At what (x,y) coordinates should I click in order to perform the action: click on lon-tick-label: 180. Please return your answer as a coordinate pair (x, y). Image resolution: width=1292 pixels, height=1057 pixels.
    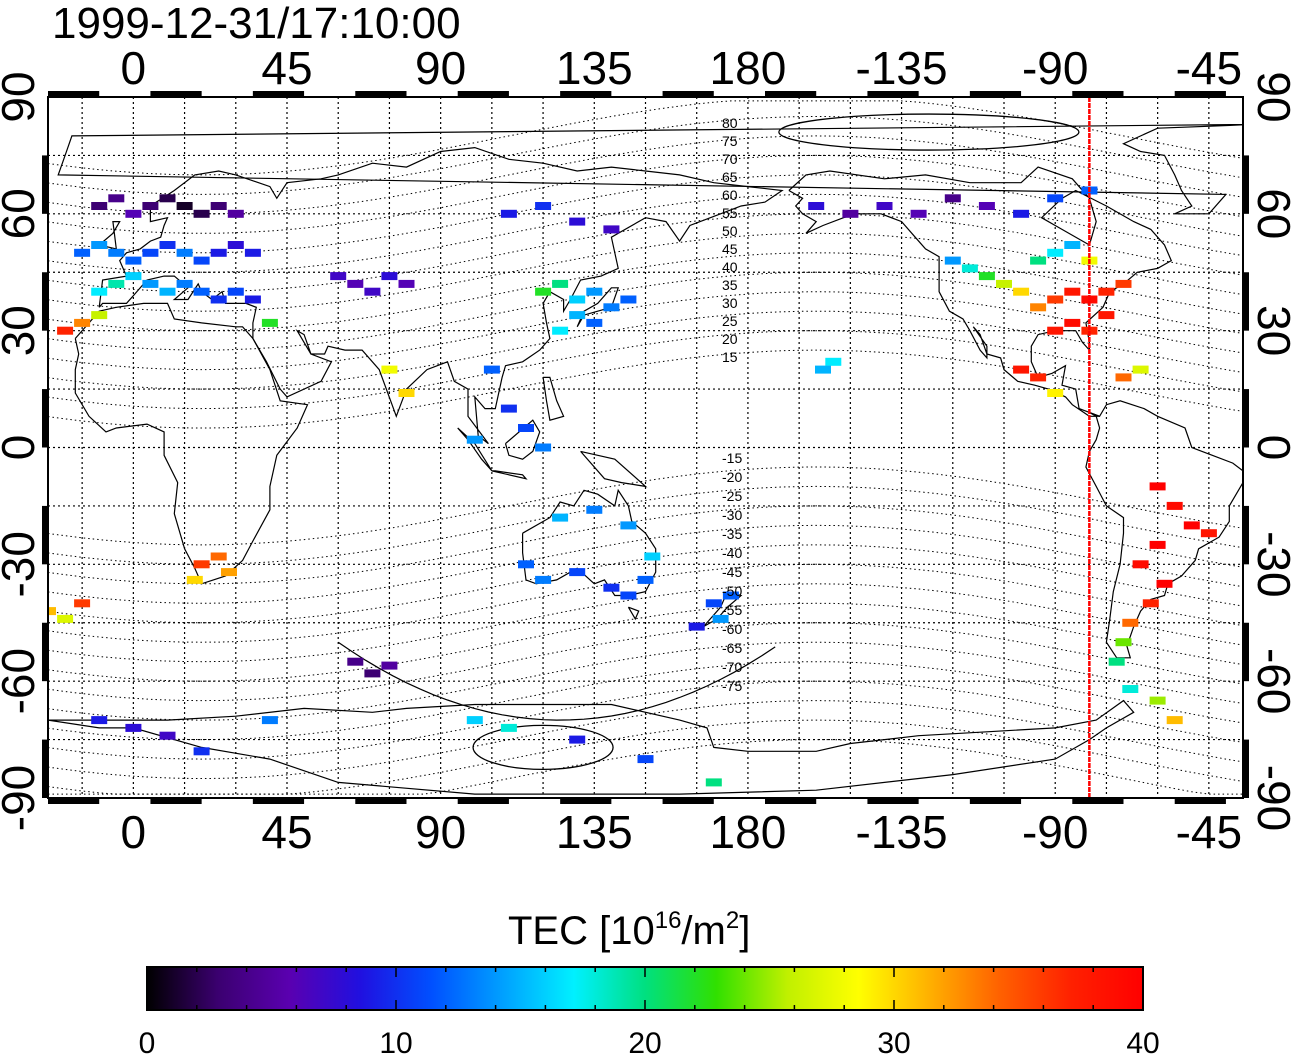
    Looking at the image, I should click on (748, 68).